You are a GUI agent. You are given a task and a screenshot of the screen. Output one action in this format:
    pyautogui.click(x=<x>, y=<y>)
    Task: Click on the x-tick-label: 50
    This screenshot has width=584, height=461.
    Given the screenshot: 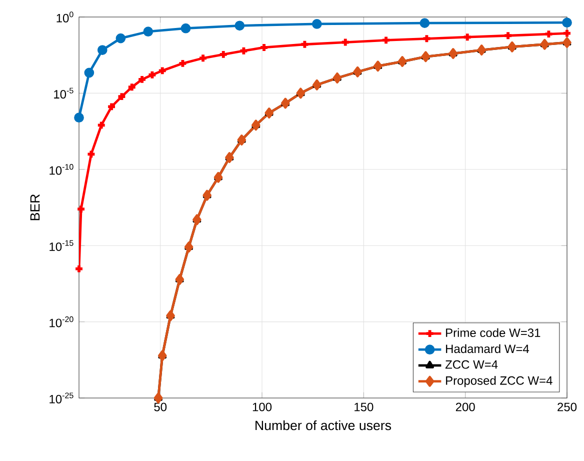 What is the action you would take?
    pyautogui.click(x=160, y=407)
    